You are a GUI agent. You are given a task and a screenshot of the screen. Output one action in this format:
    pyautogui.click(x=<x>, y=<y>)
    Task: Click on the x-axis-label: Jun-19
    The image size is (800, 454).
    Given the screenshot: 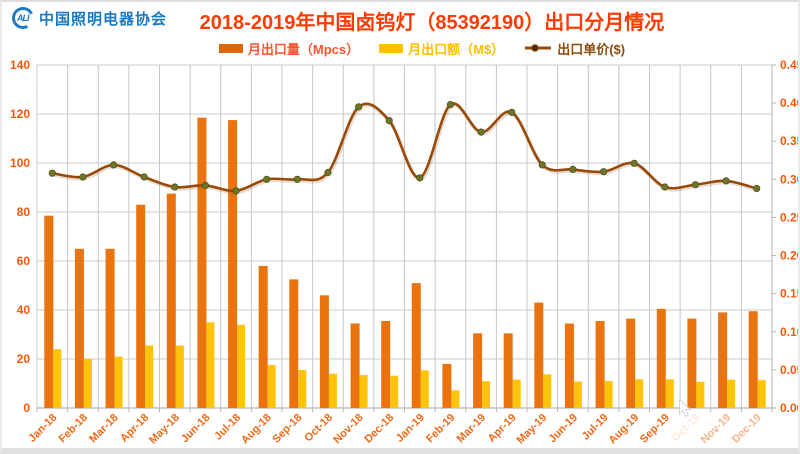 What is the action you would take?
    pyautogui.click(x=563, y=429)
    